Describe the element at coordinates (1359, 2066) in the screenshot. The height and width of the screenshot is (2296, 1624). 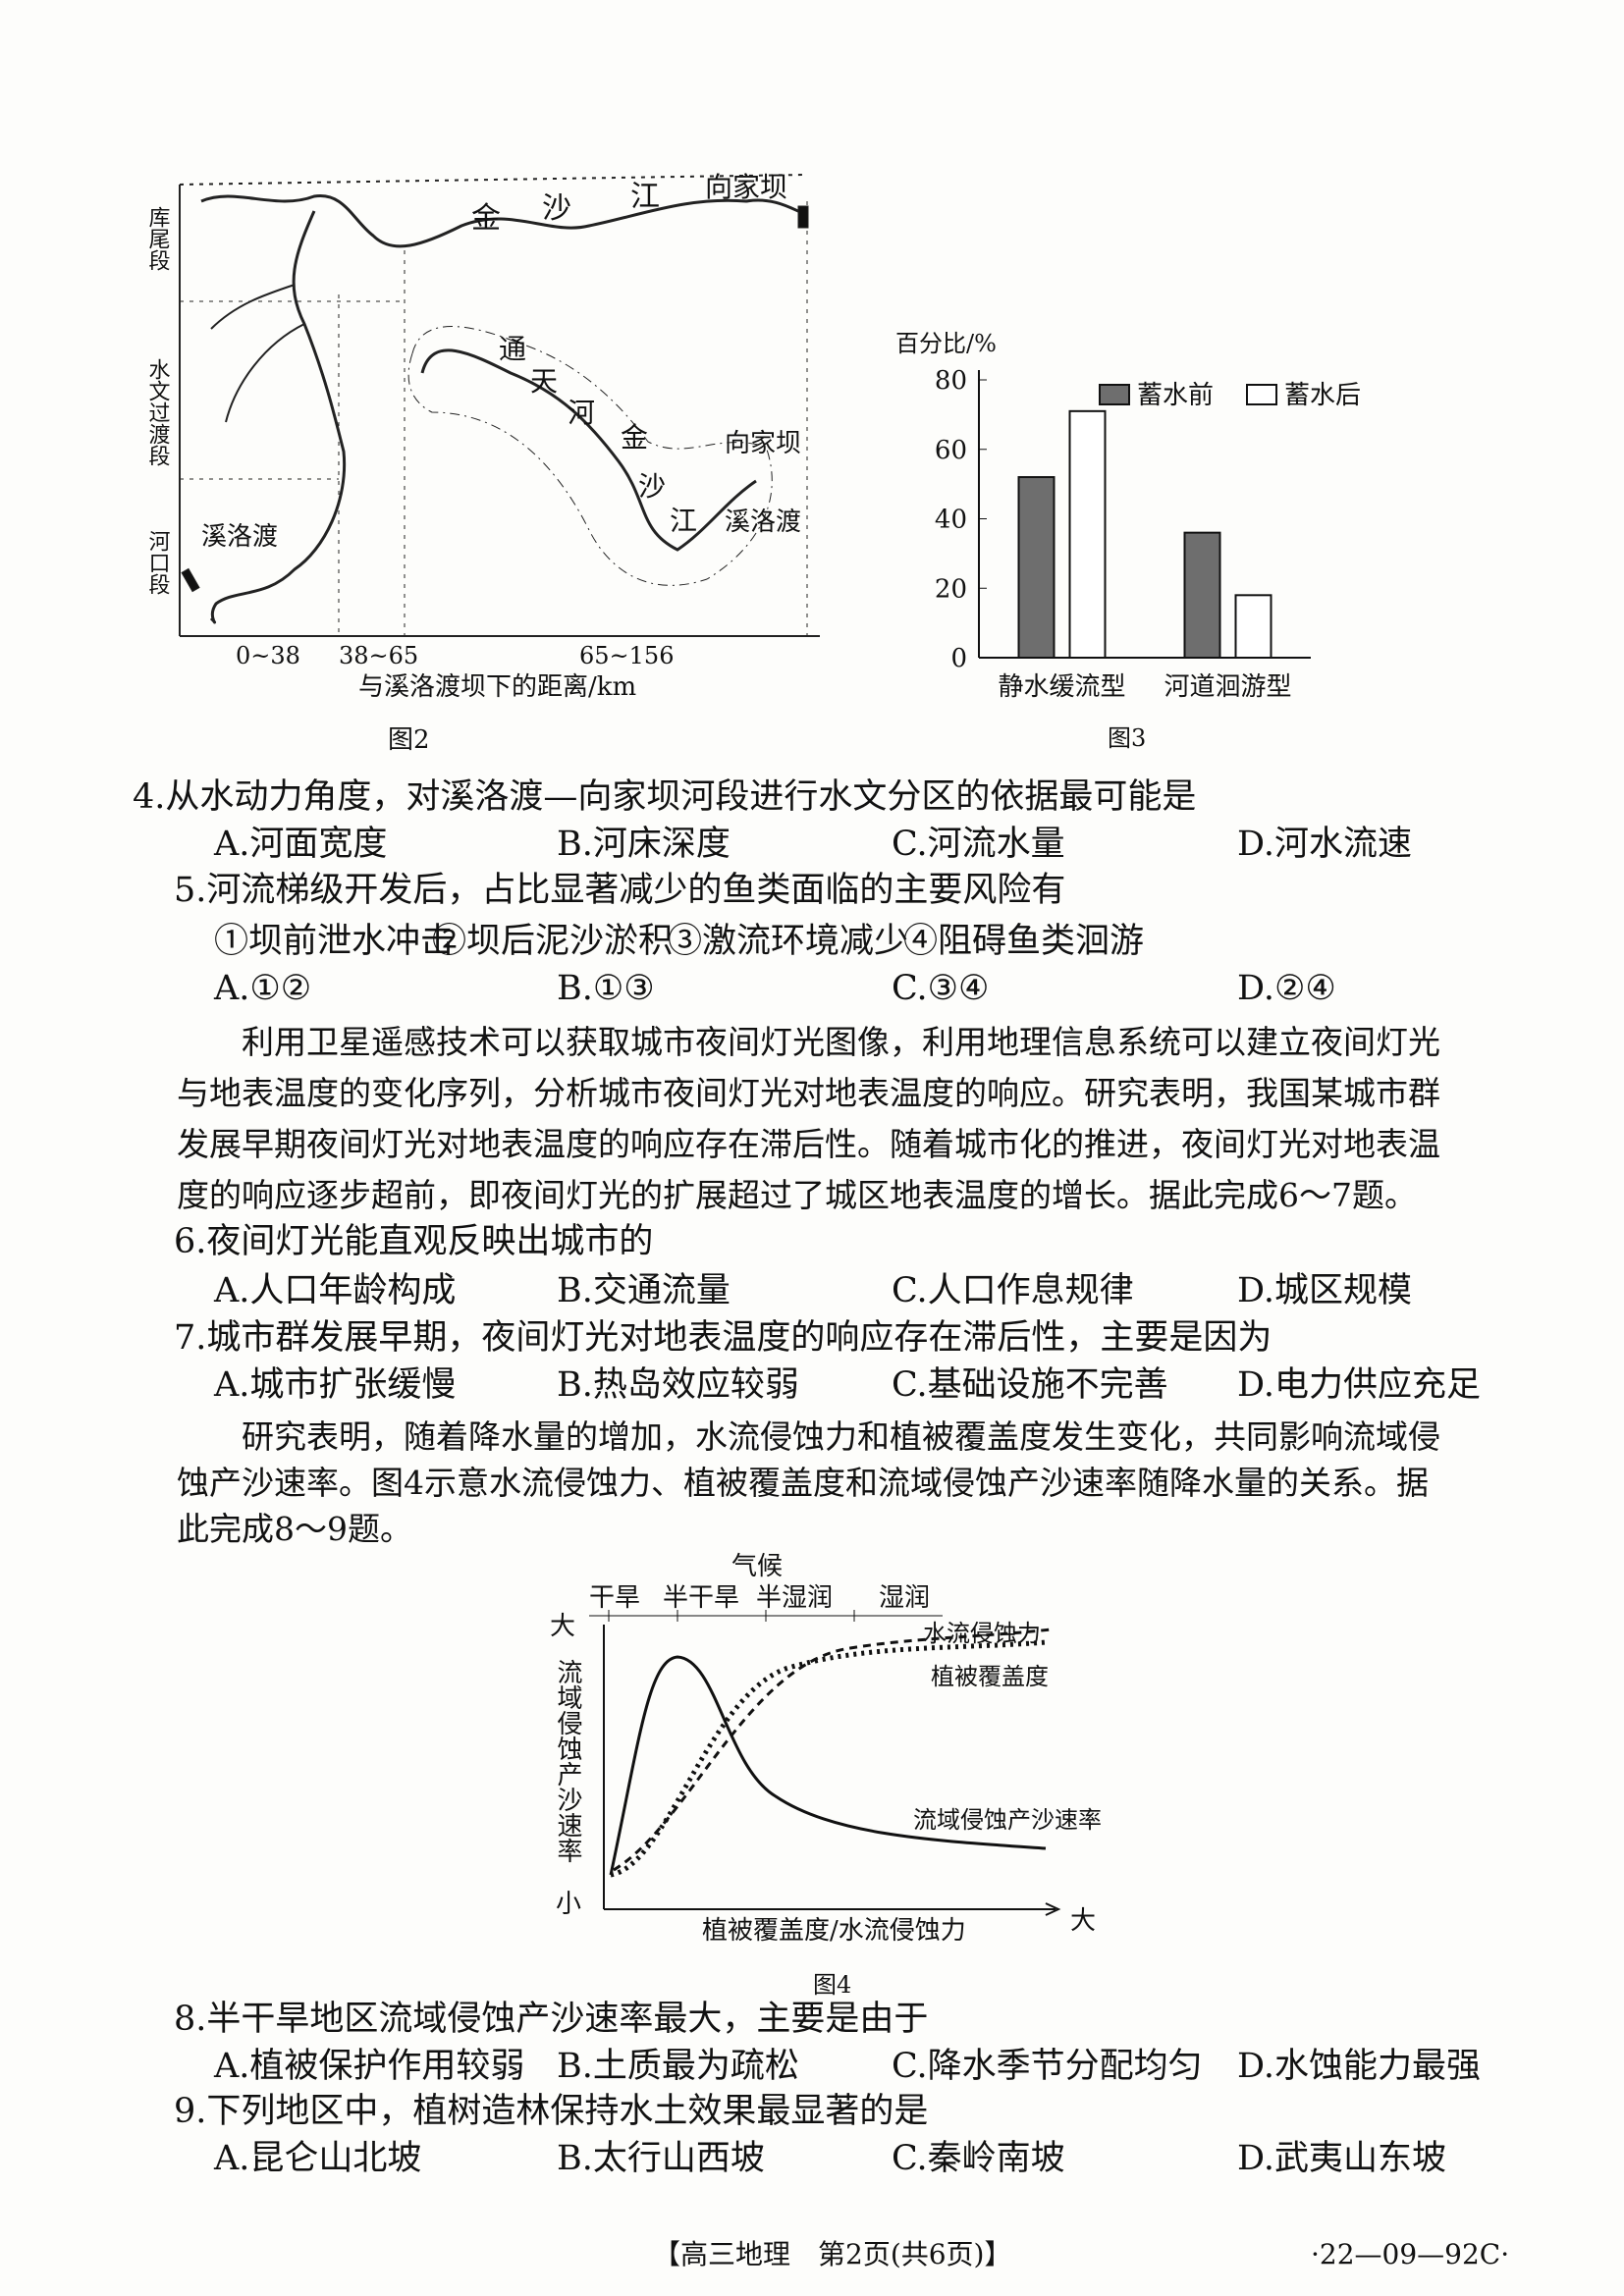
I see `option: D.水蚀能力最强` at that location.